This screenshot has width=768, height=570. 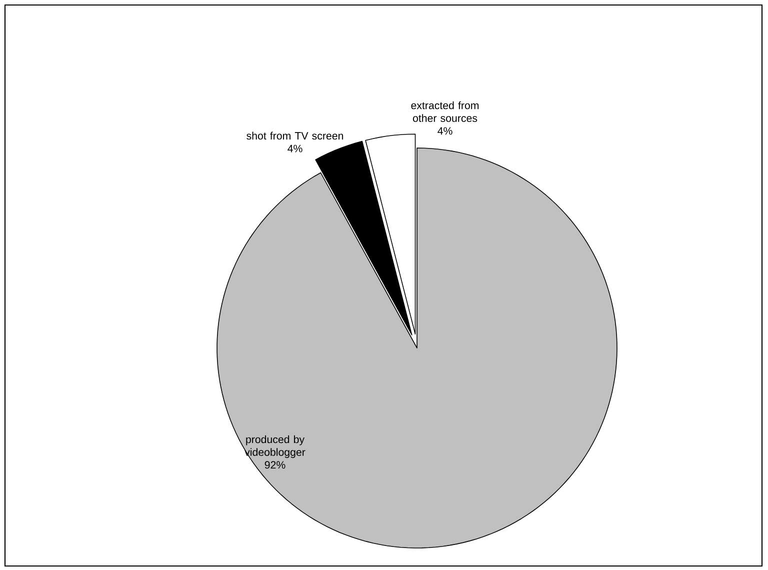 I want to click on data-label: 92%, so click(x=275, y=465).